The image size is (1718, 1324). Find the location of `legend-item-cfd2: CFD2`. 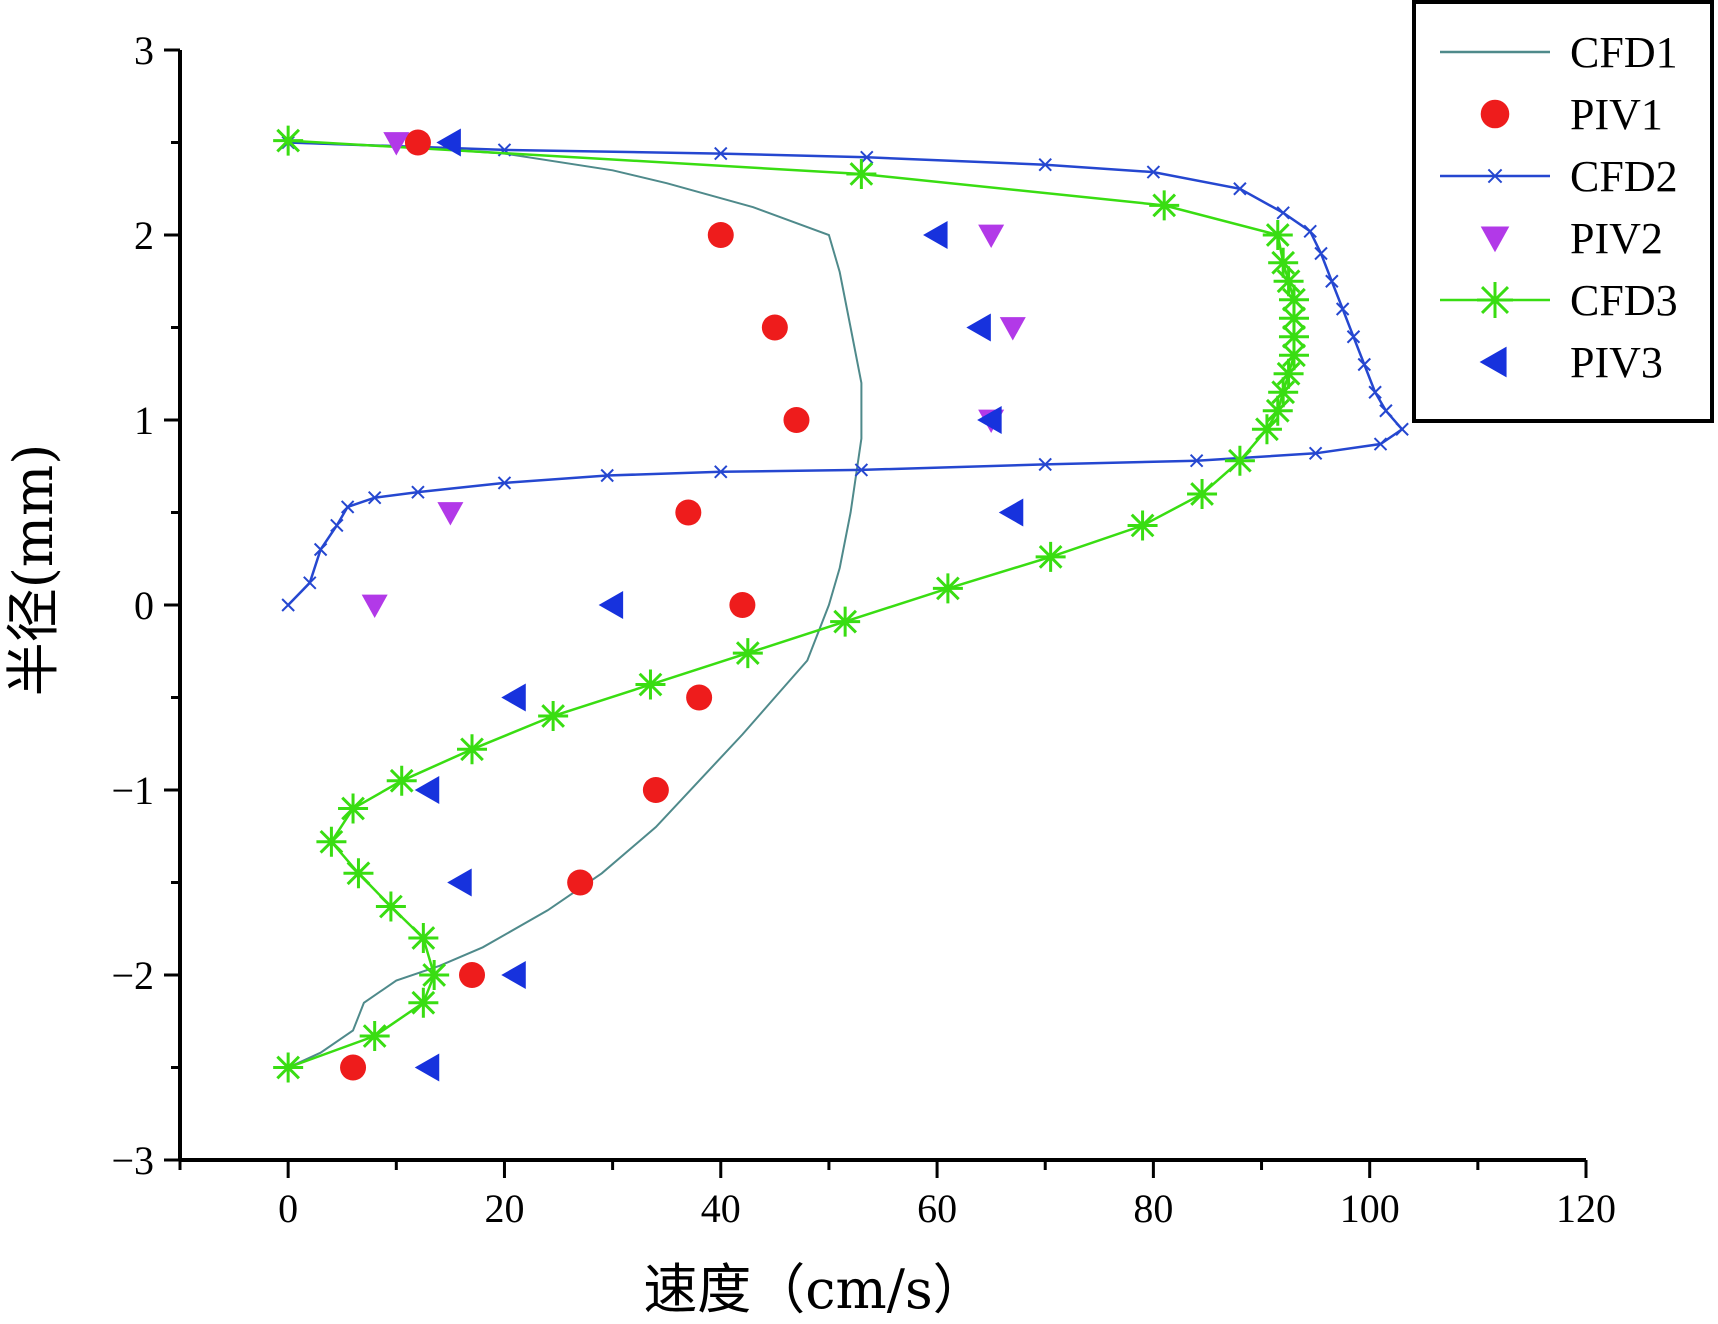

legend-item-cfd2: CFD2 is located at coordinates (1559, 176).